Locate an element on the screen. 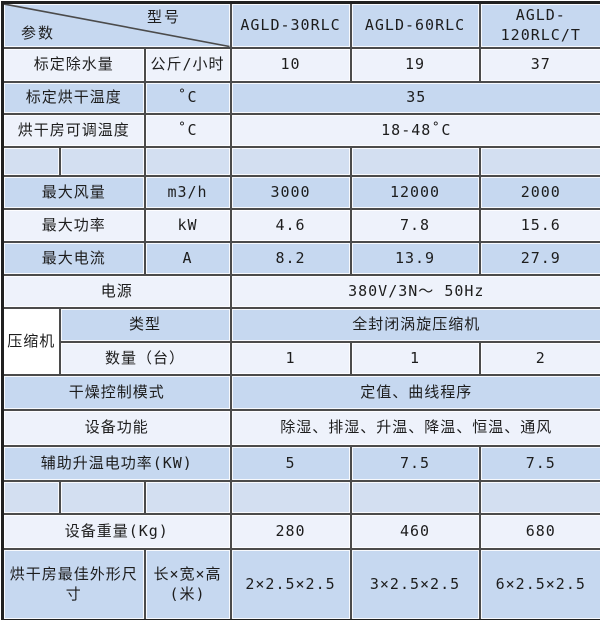 The image size is (600, 620). row-functions: 设备功能 除湿、排湿、升温、降温、恒温、通风 is located at coordinates (300, 427).